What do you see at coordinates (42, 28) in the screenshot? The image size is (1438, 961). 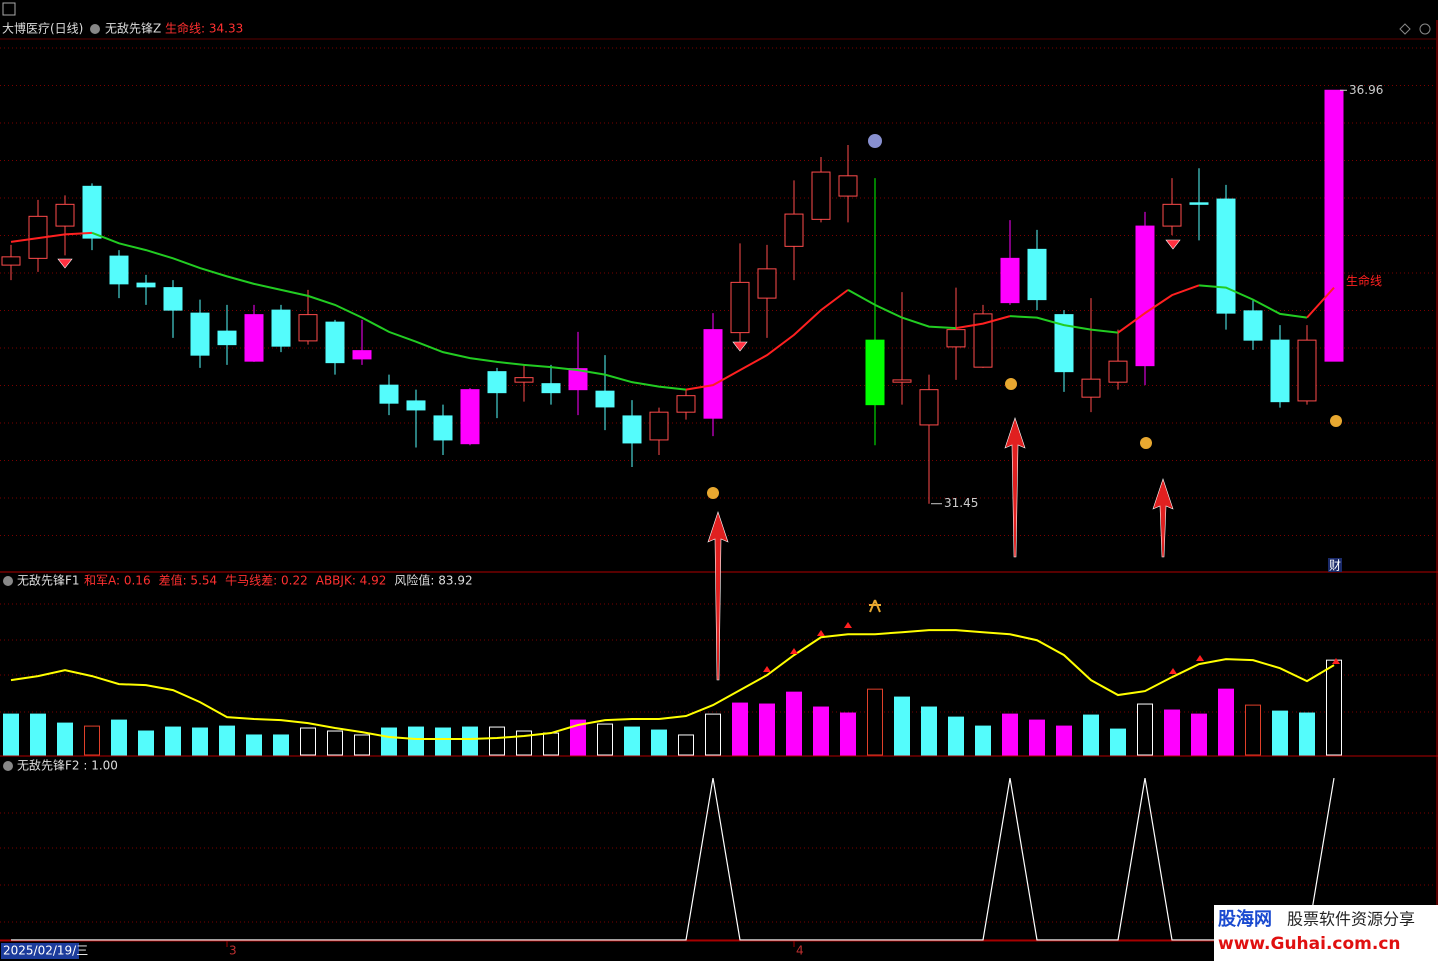 I see `stock-title: 大博医疗(日线)` at bounding box center [42, 28].